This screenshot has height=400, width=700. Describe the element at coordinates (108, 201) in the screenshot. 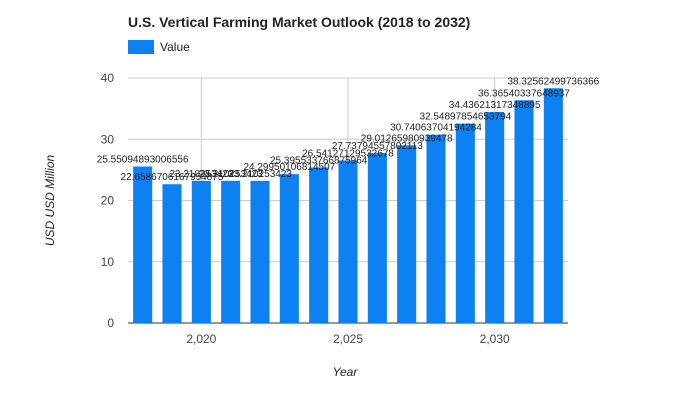

I see `y-tick-label: 20` at that location.